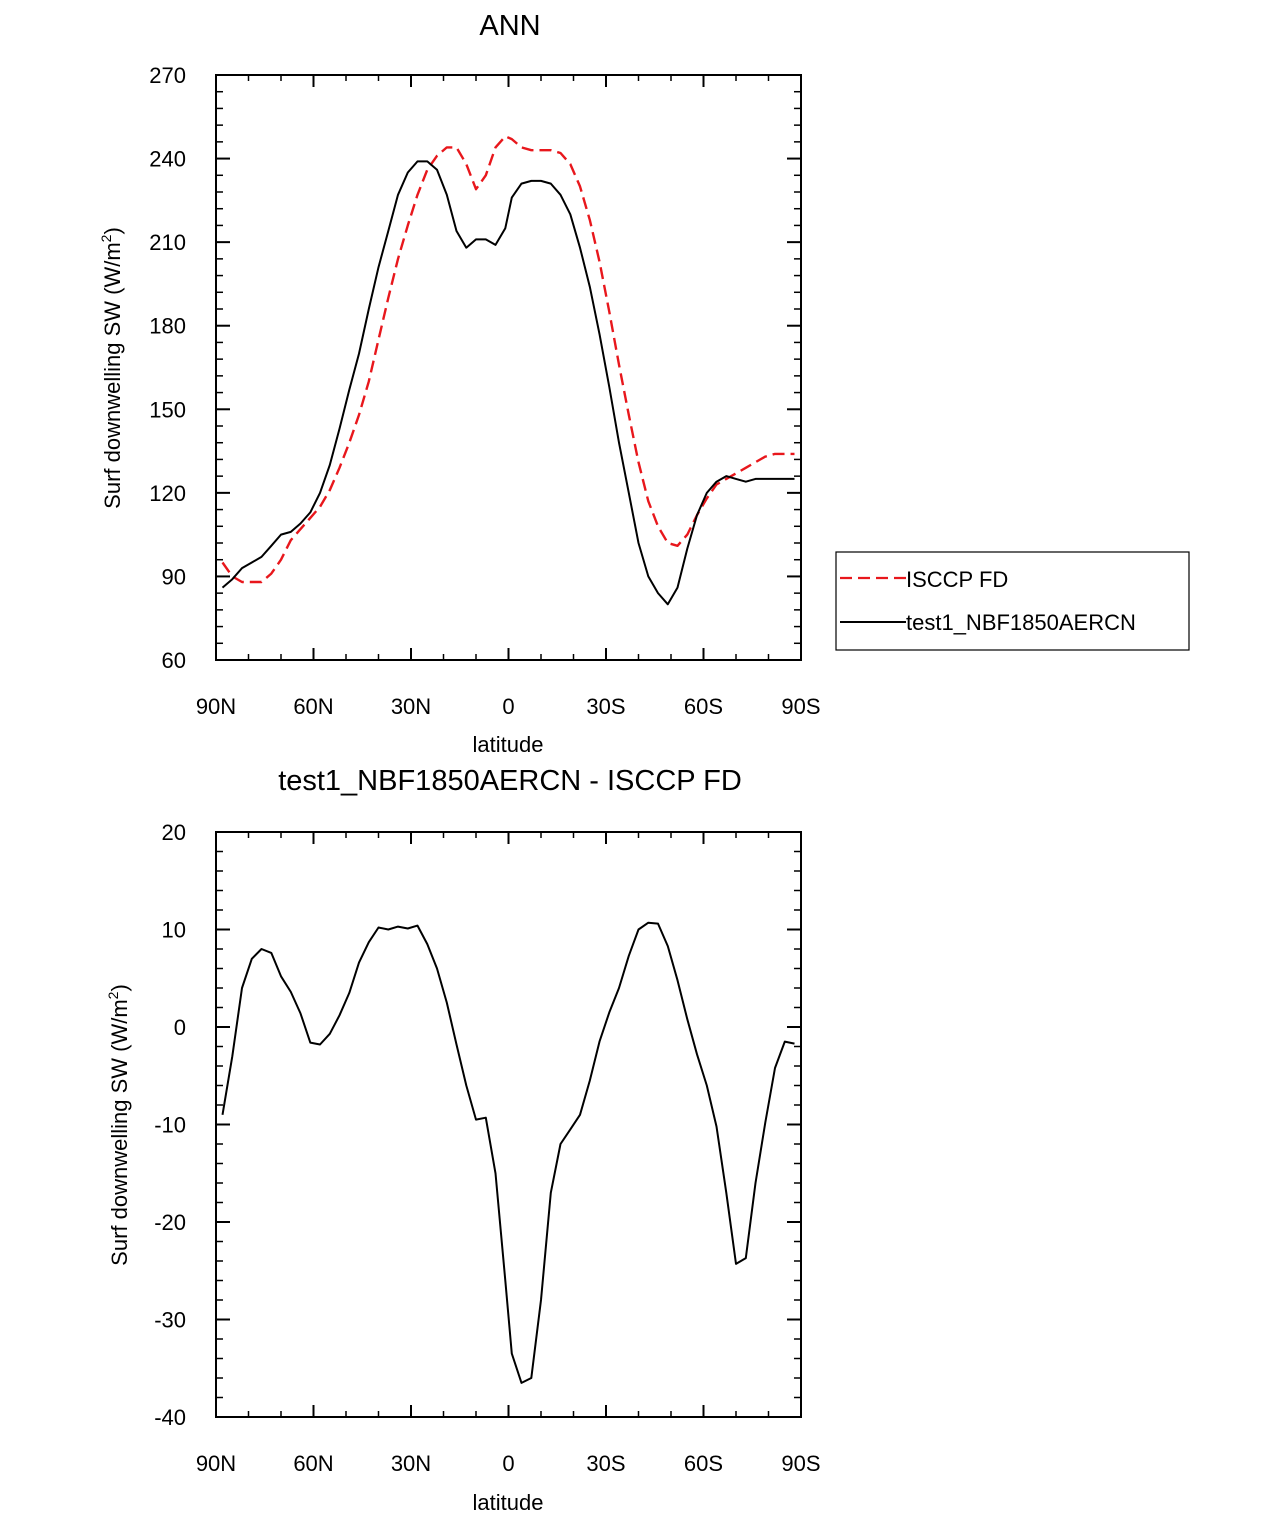 The width and height of the screenshot is (1285, 1517). I want to click on legend: ISCCP FD test1_NBF1850AERCN, so click(1012, 601).